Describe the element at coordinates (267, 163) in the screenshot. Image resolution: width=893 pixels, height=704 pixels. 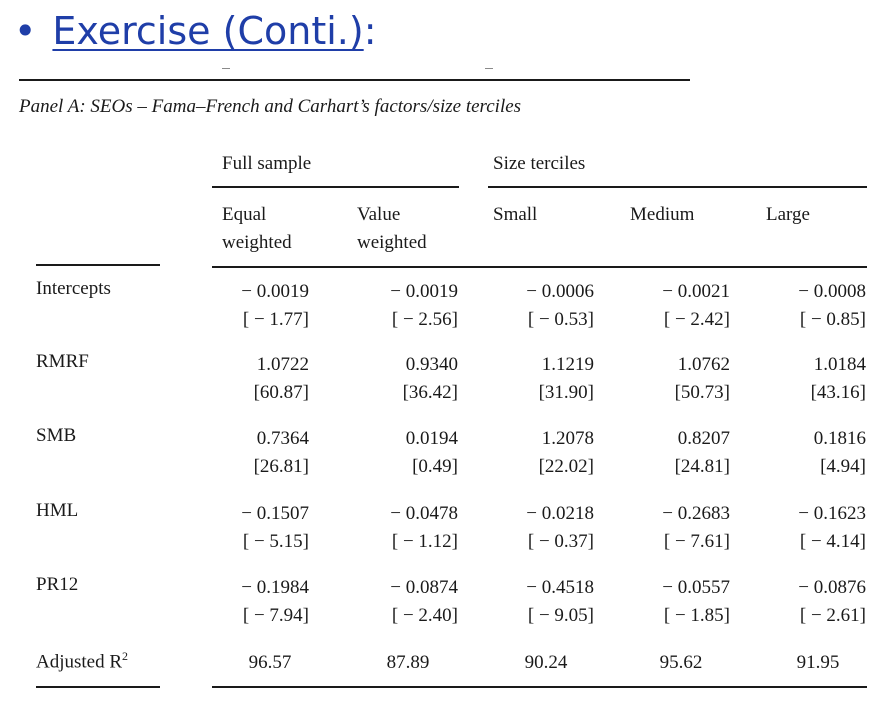
I see `group-header-full-sample: Full sample` at that location.